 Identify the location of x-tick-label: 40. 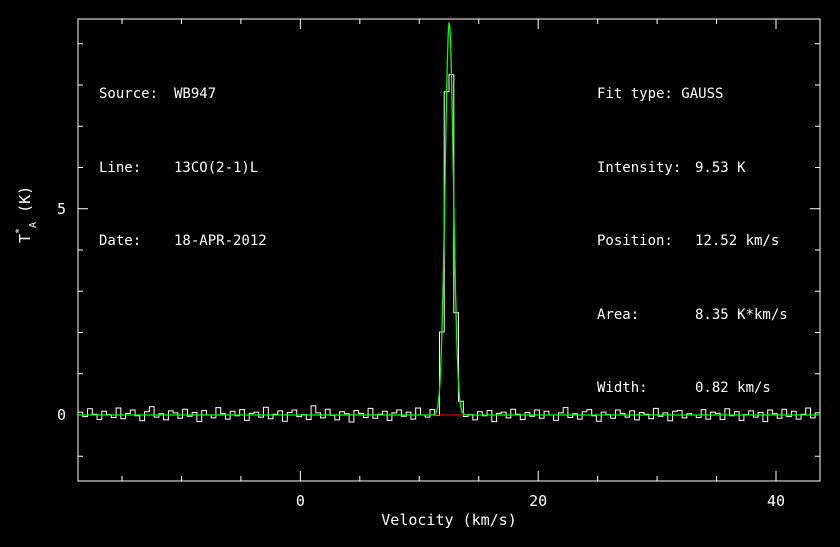
(776, 501).